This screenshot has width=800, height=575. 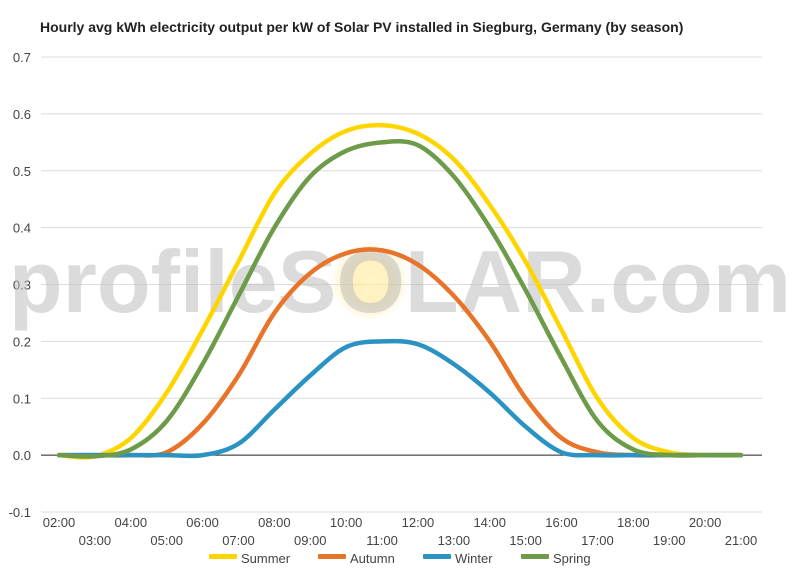 What do you see at coordinates (669, 540) in the screenshot?
I see `x-tick-label: 19:00` at bounding box center [669, 540].